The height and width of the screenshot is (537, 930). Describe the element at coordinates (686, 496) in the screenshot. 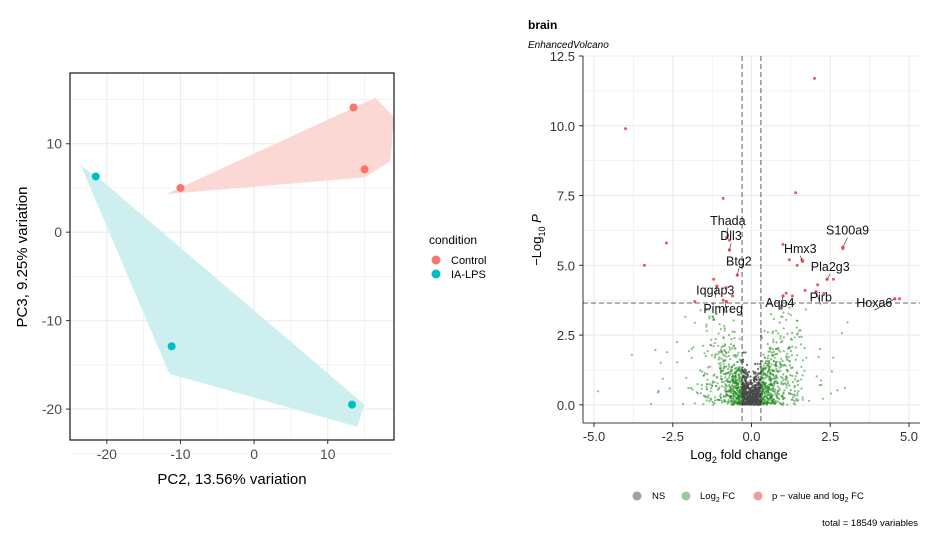

I see `legend-key-log2fc` at that location.